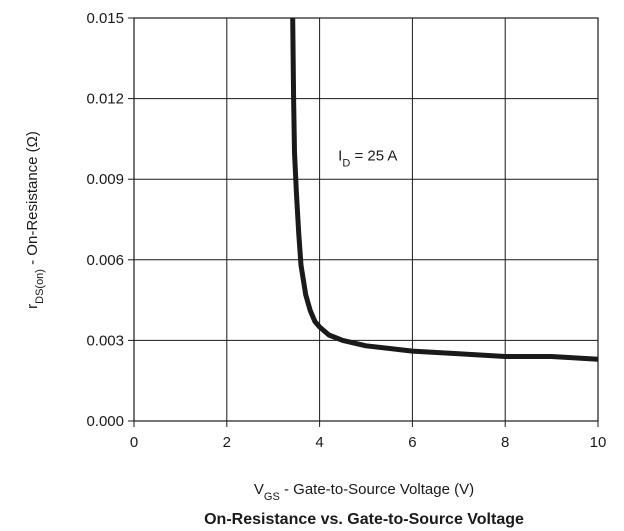  I want to click on x-tick-label: 2, so click(227, 442).